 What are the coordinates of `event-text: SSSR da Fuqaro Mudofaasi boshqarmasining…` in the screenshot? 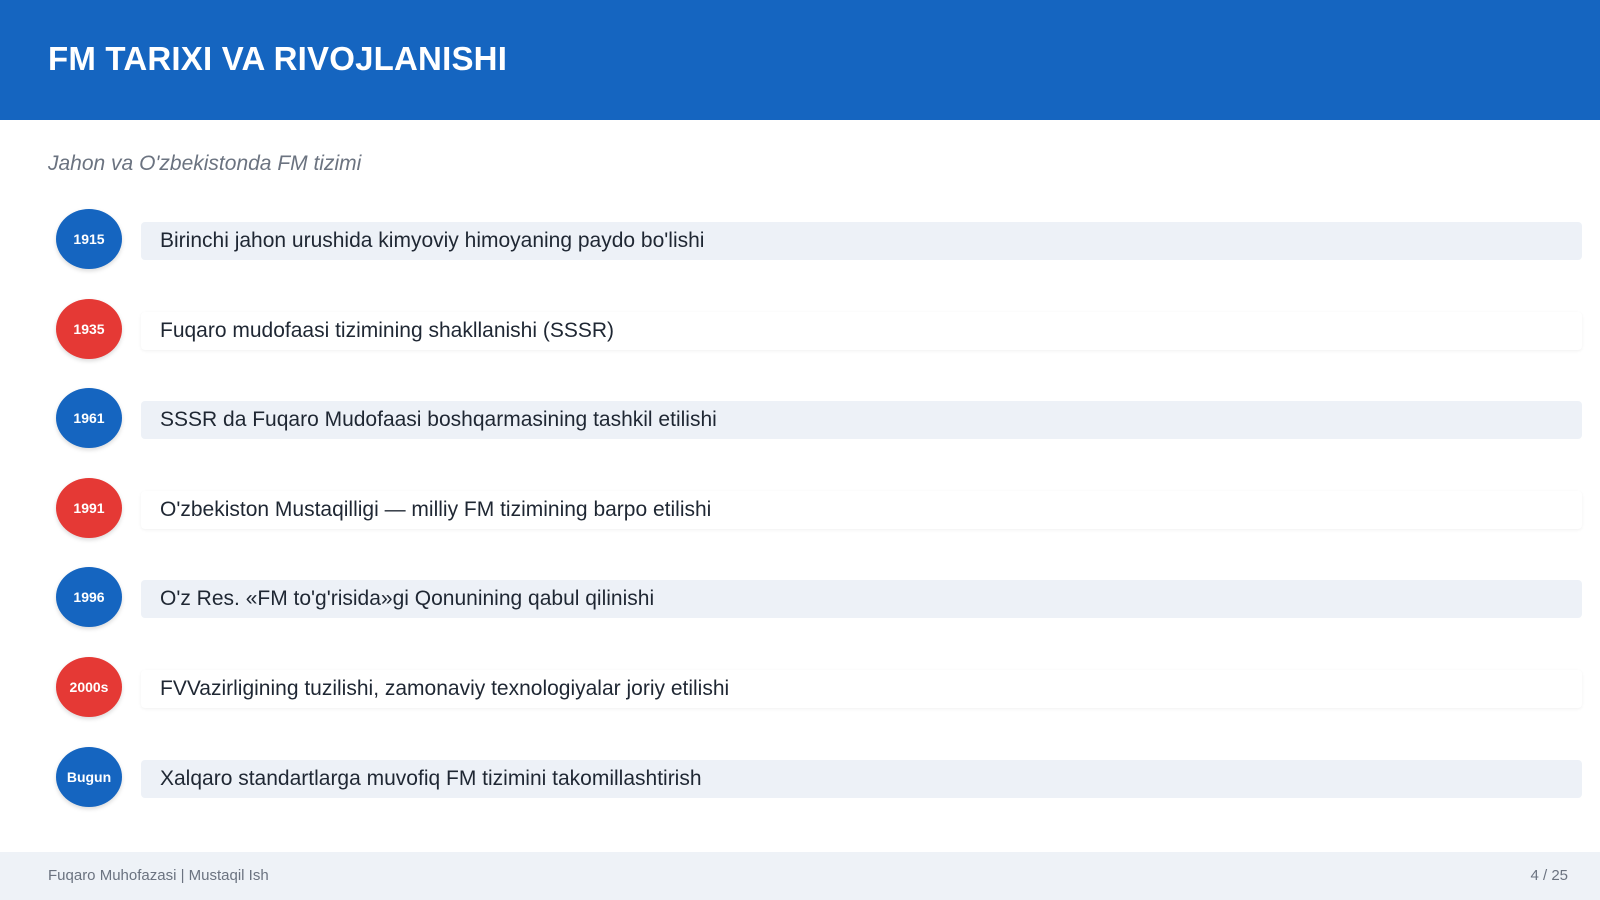 It's located at (861, 420).